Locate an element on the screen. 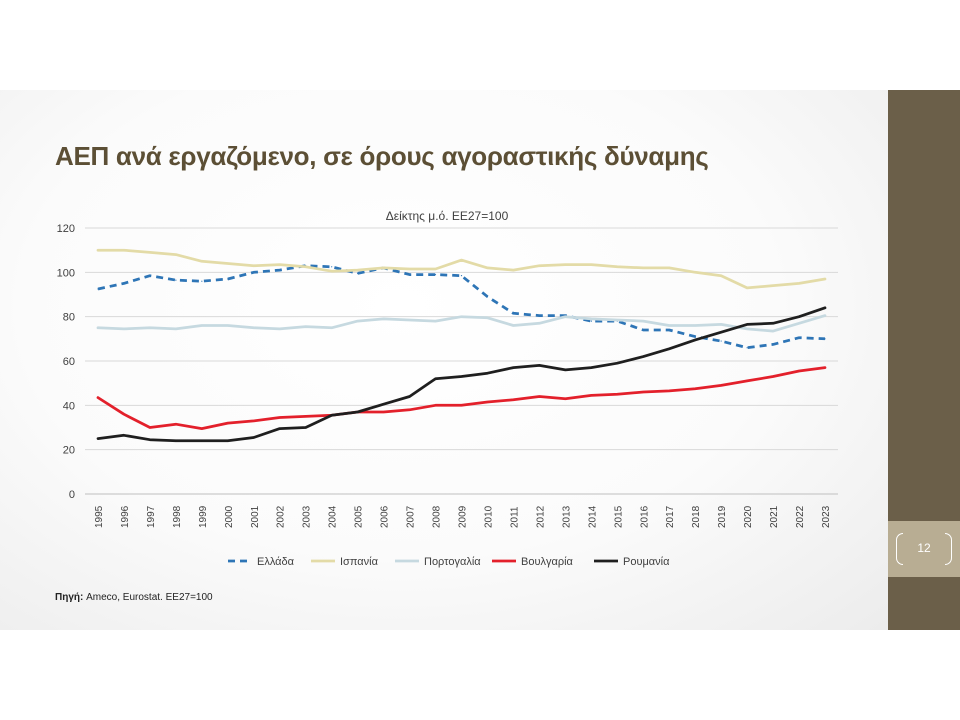  y-tick-label: 60 is located at coordinates (69, 362).